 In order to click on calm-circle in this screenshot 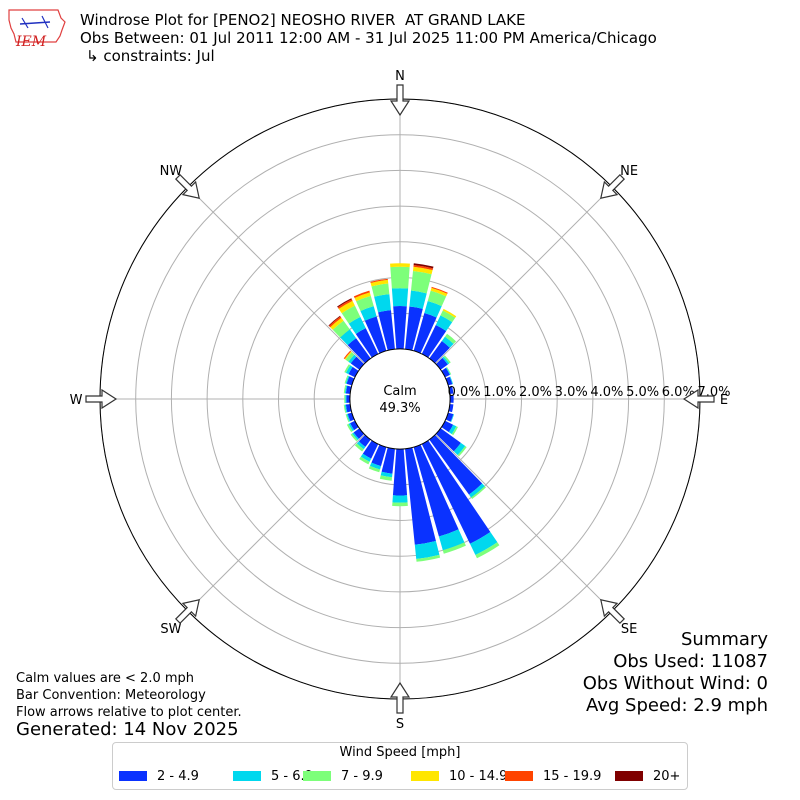, I will do `click(400, 399)`.